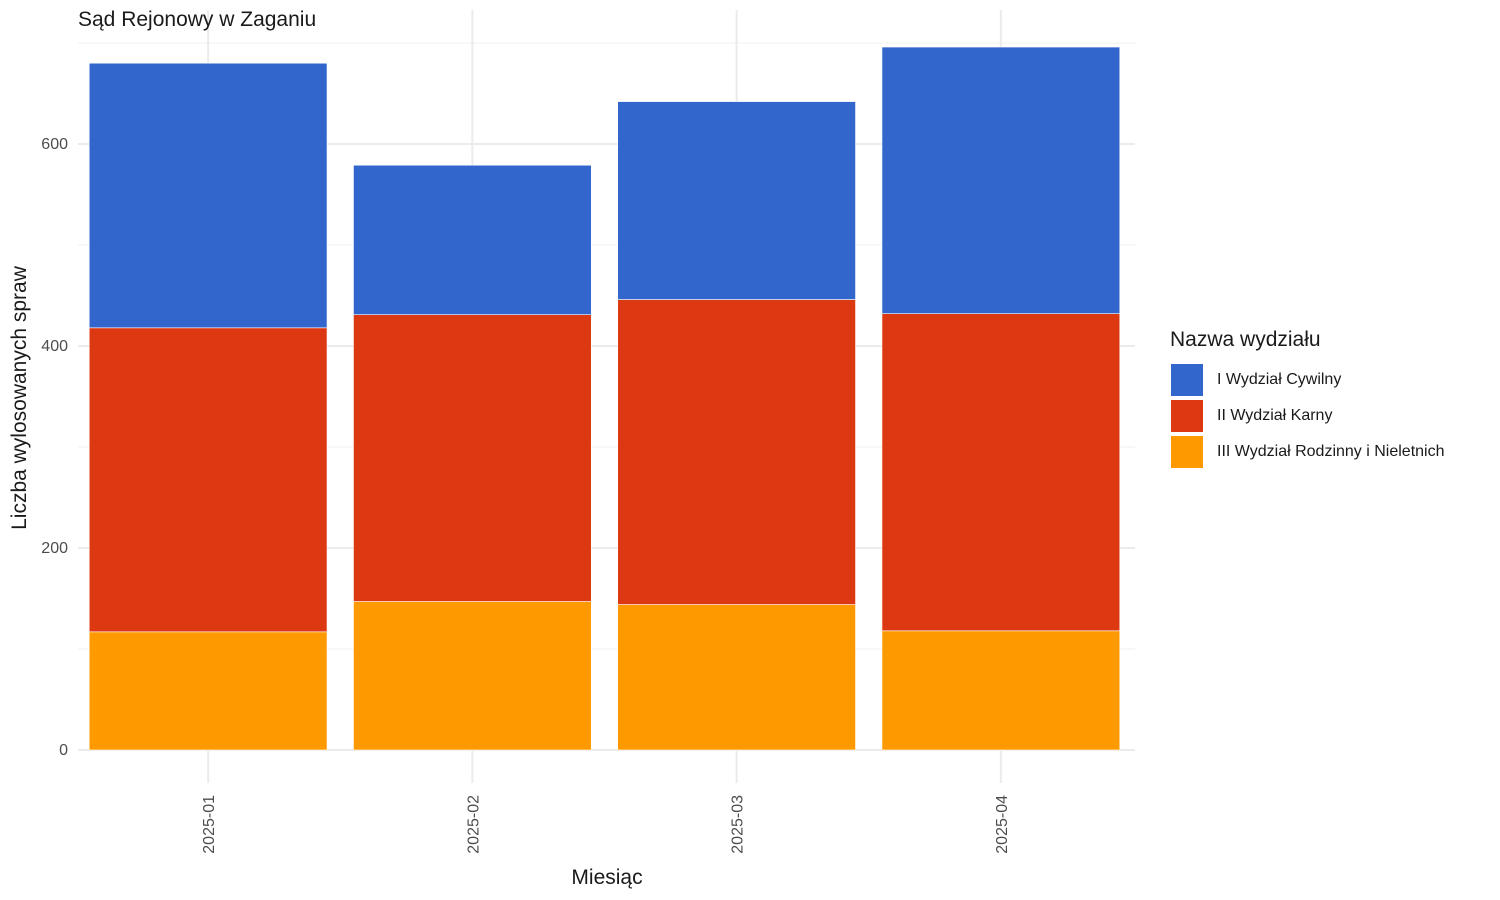 The width and height of the screenshot is (1500, 900). Describe the element at coordinates (19, 398) in the screenshot. I see `y-axis-title: Liczba wylosowanych spraw` at that location.